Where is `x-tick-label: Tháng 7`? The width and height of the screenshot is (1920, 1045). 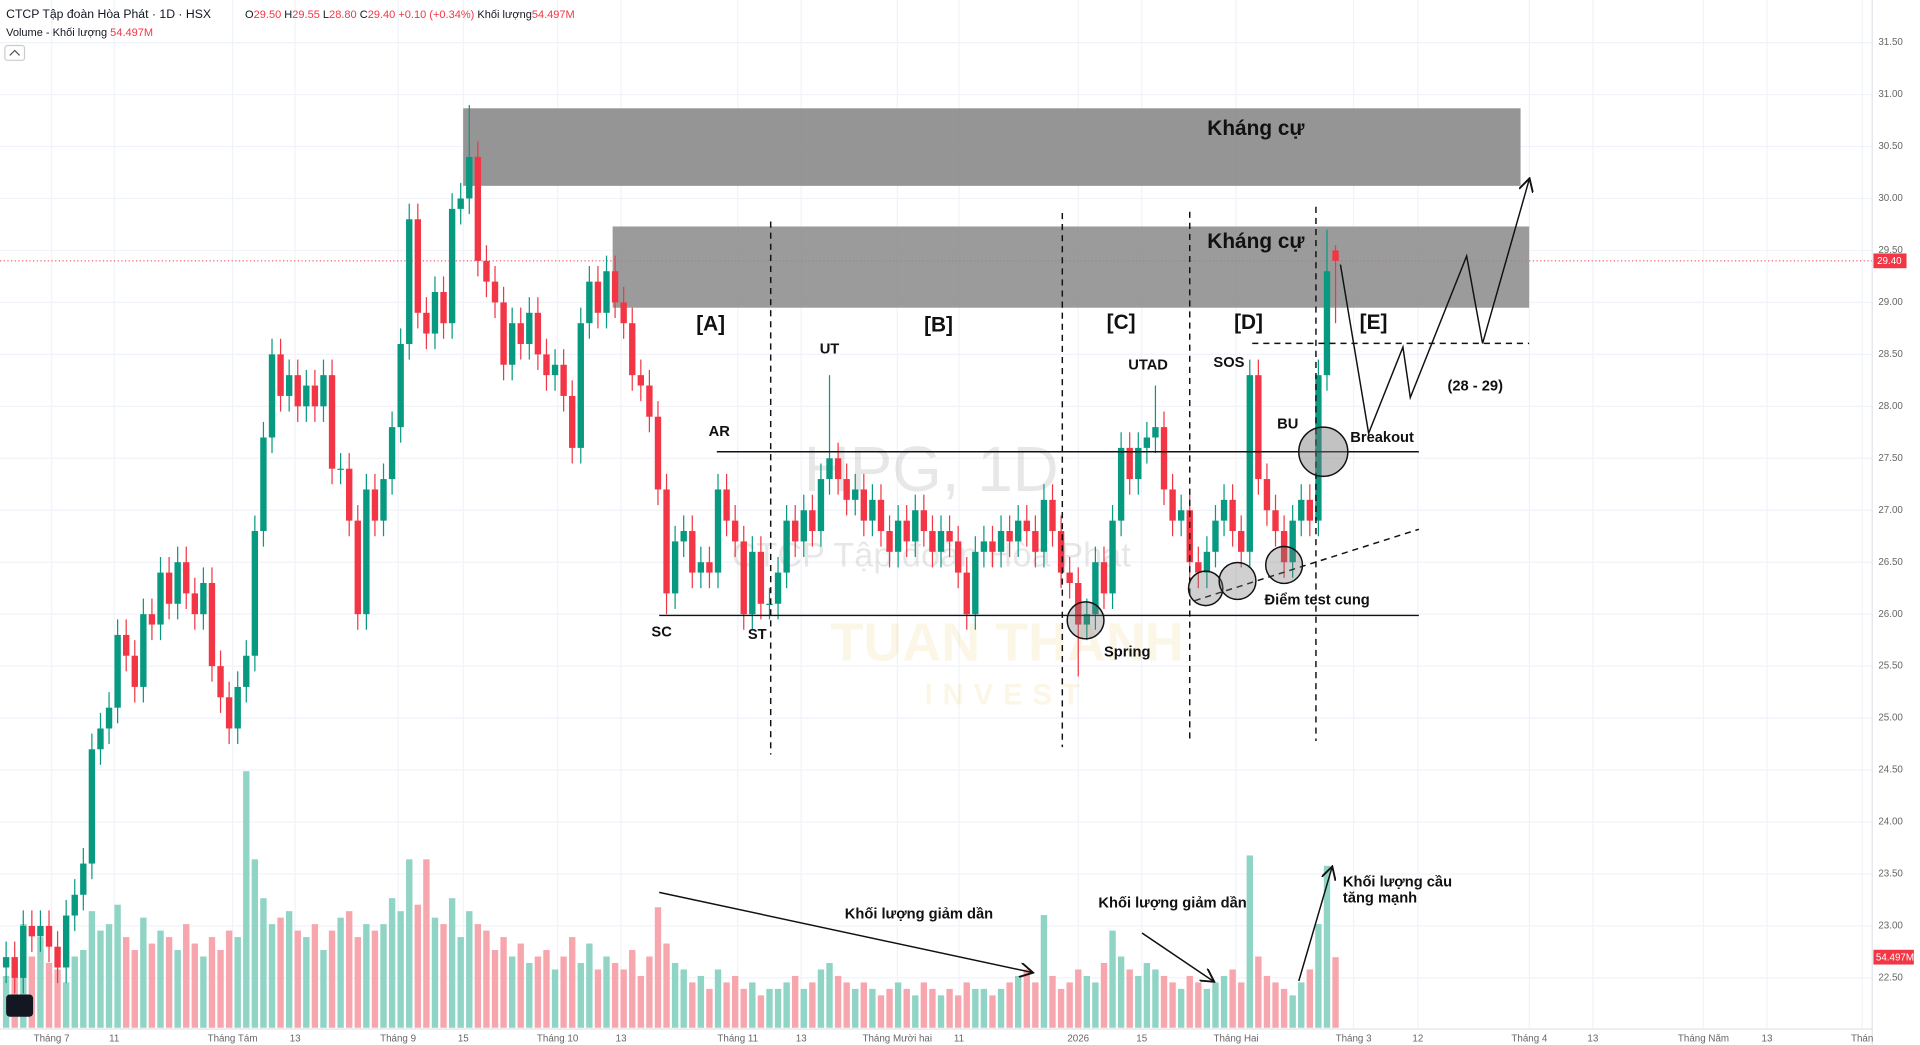
x-tick-label: Tháng 7 is located at coordinates (52, 1038).